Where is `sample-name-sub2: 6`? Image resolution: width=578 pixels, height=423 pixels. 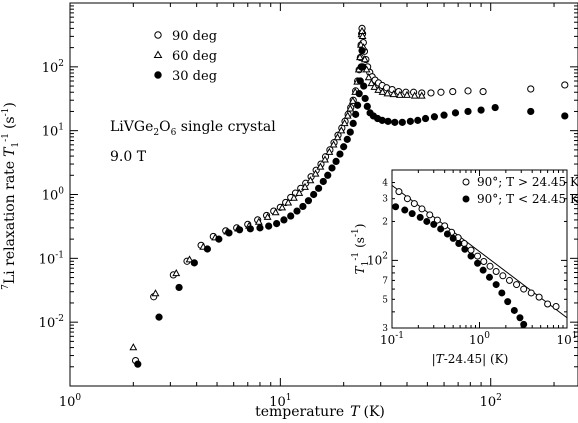
sample-name-sub2: 6 is located at coordinates (174, 133).